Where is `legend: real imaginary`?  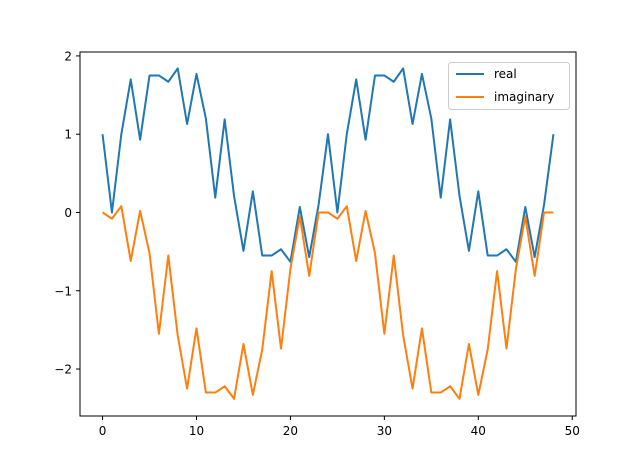 legend: real imaginary is located at coordinates (509, 86).